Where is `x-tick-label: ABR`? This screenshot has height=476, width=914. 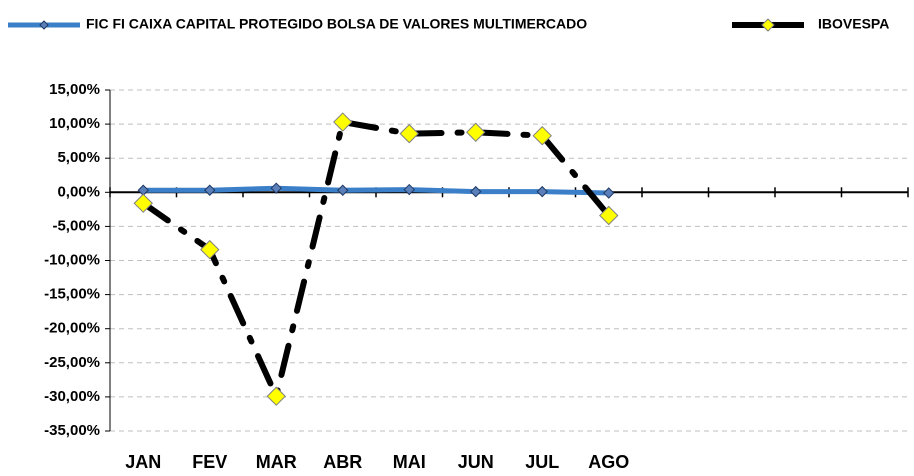 x-tick-label: ABR is located at coordinates (342, 462).